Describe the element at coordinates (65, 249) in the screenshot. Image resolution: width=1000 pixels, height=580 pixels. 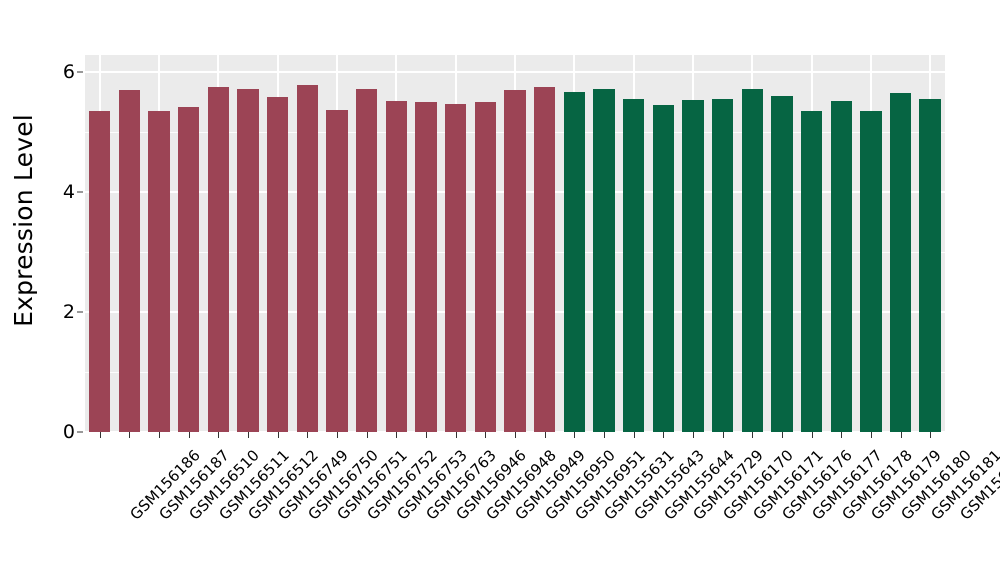
I see `y-axis: 0 2 4 6` at that location.